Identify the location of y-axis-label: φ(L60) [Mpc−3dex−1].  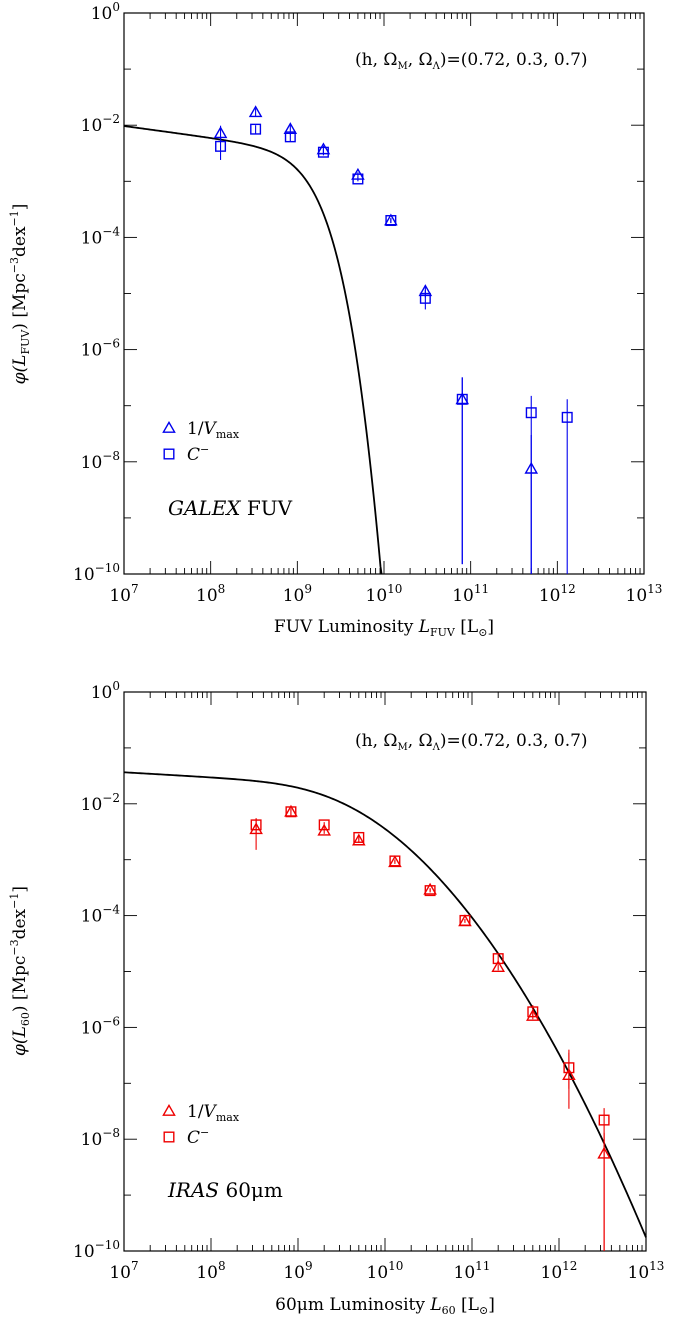
(20, 971).